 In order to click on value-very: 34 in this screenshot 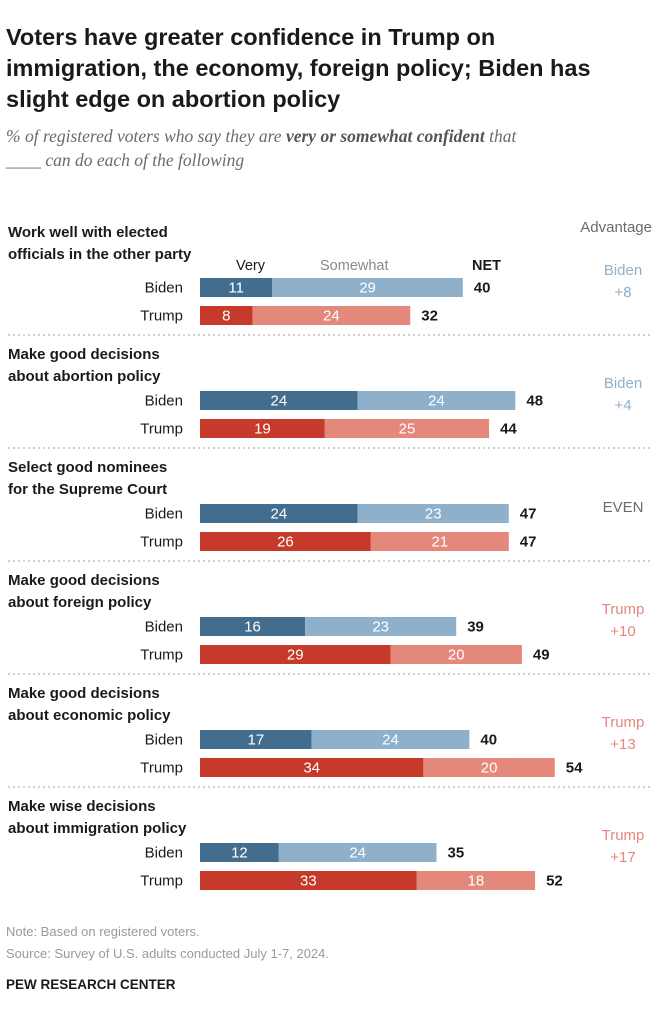, I will do `click(311, 768)`.